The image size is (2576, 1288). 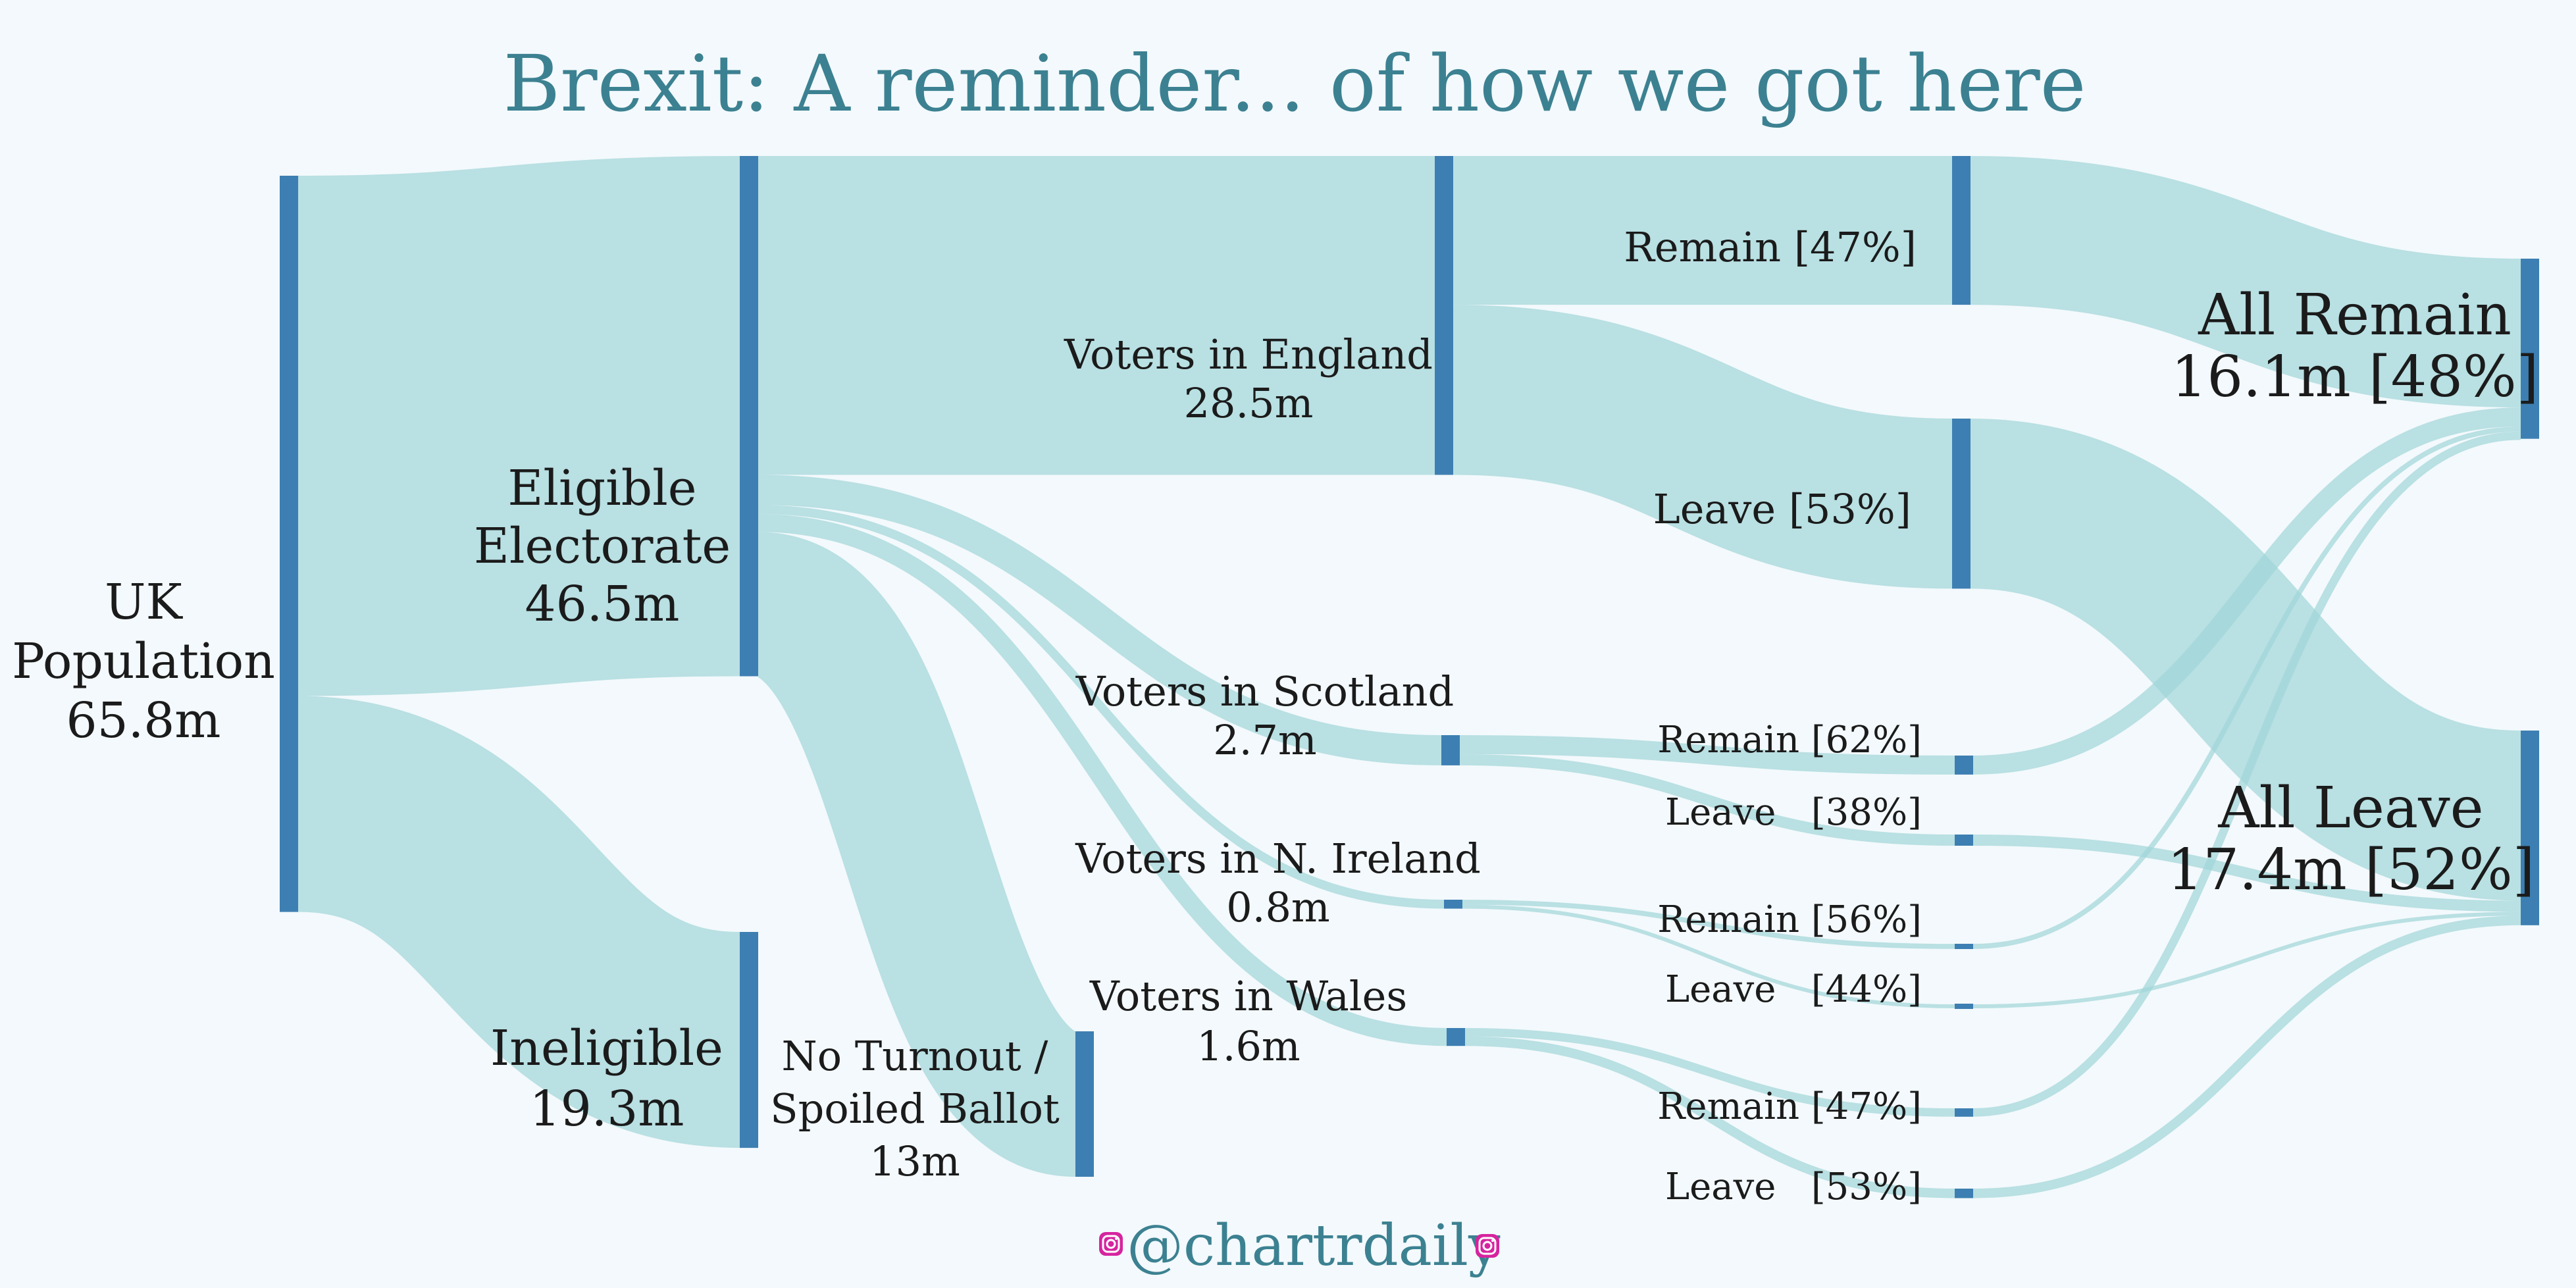 I want to click on node-noturnout, so click(x=1084, y=1104).